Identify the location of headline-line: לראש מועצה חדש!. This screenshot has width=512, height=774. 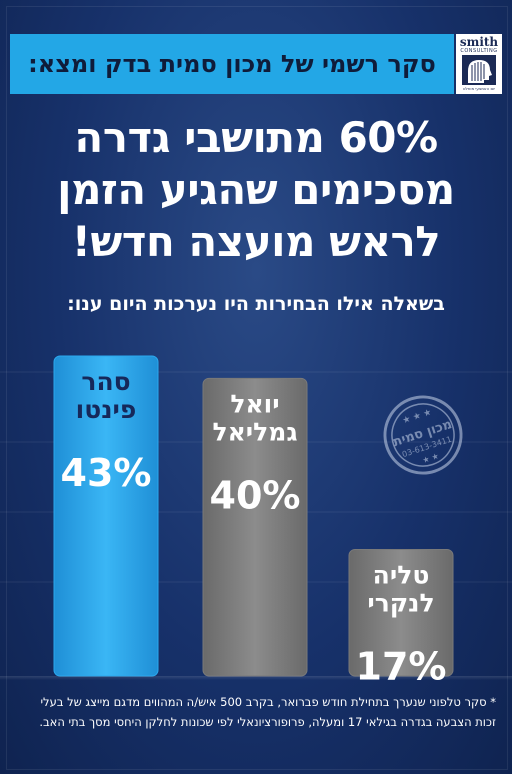
(256, 241).